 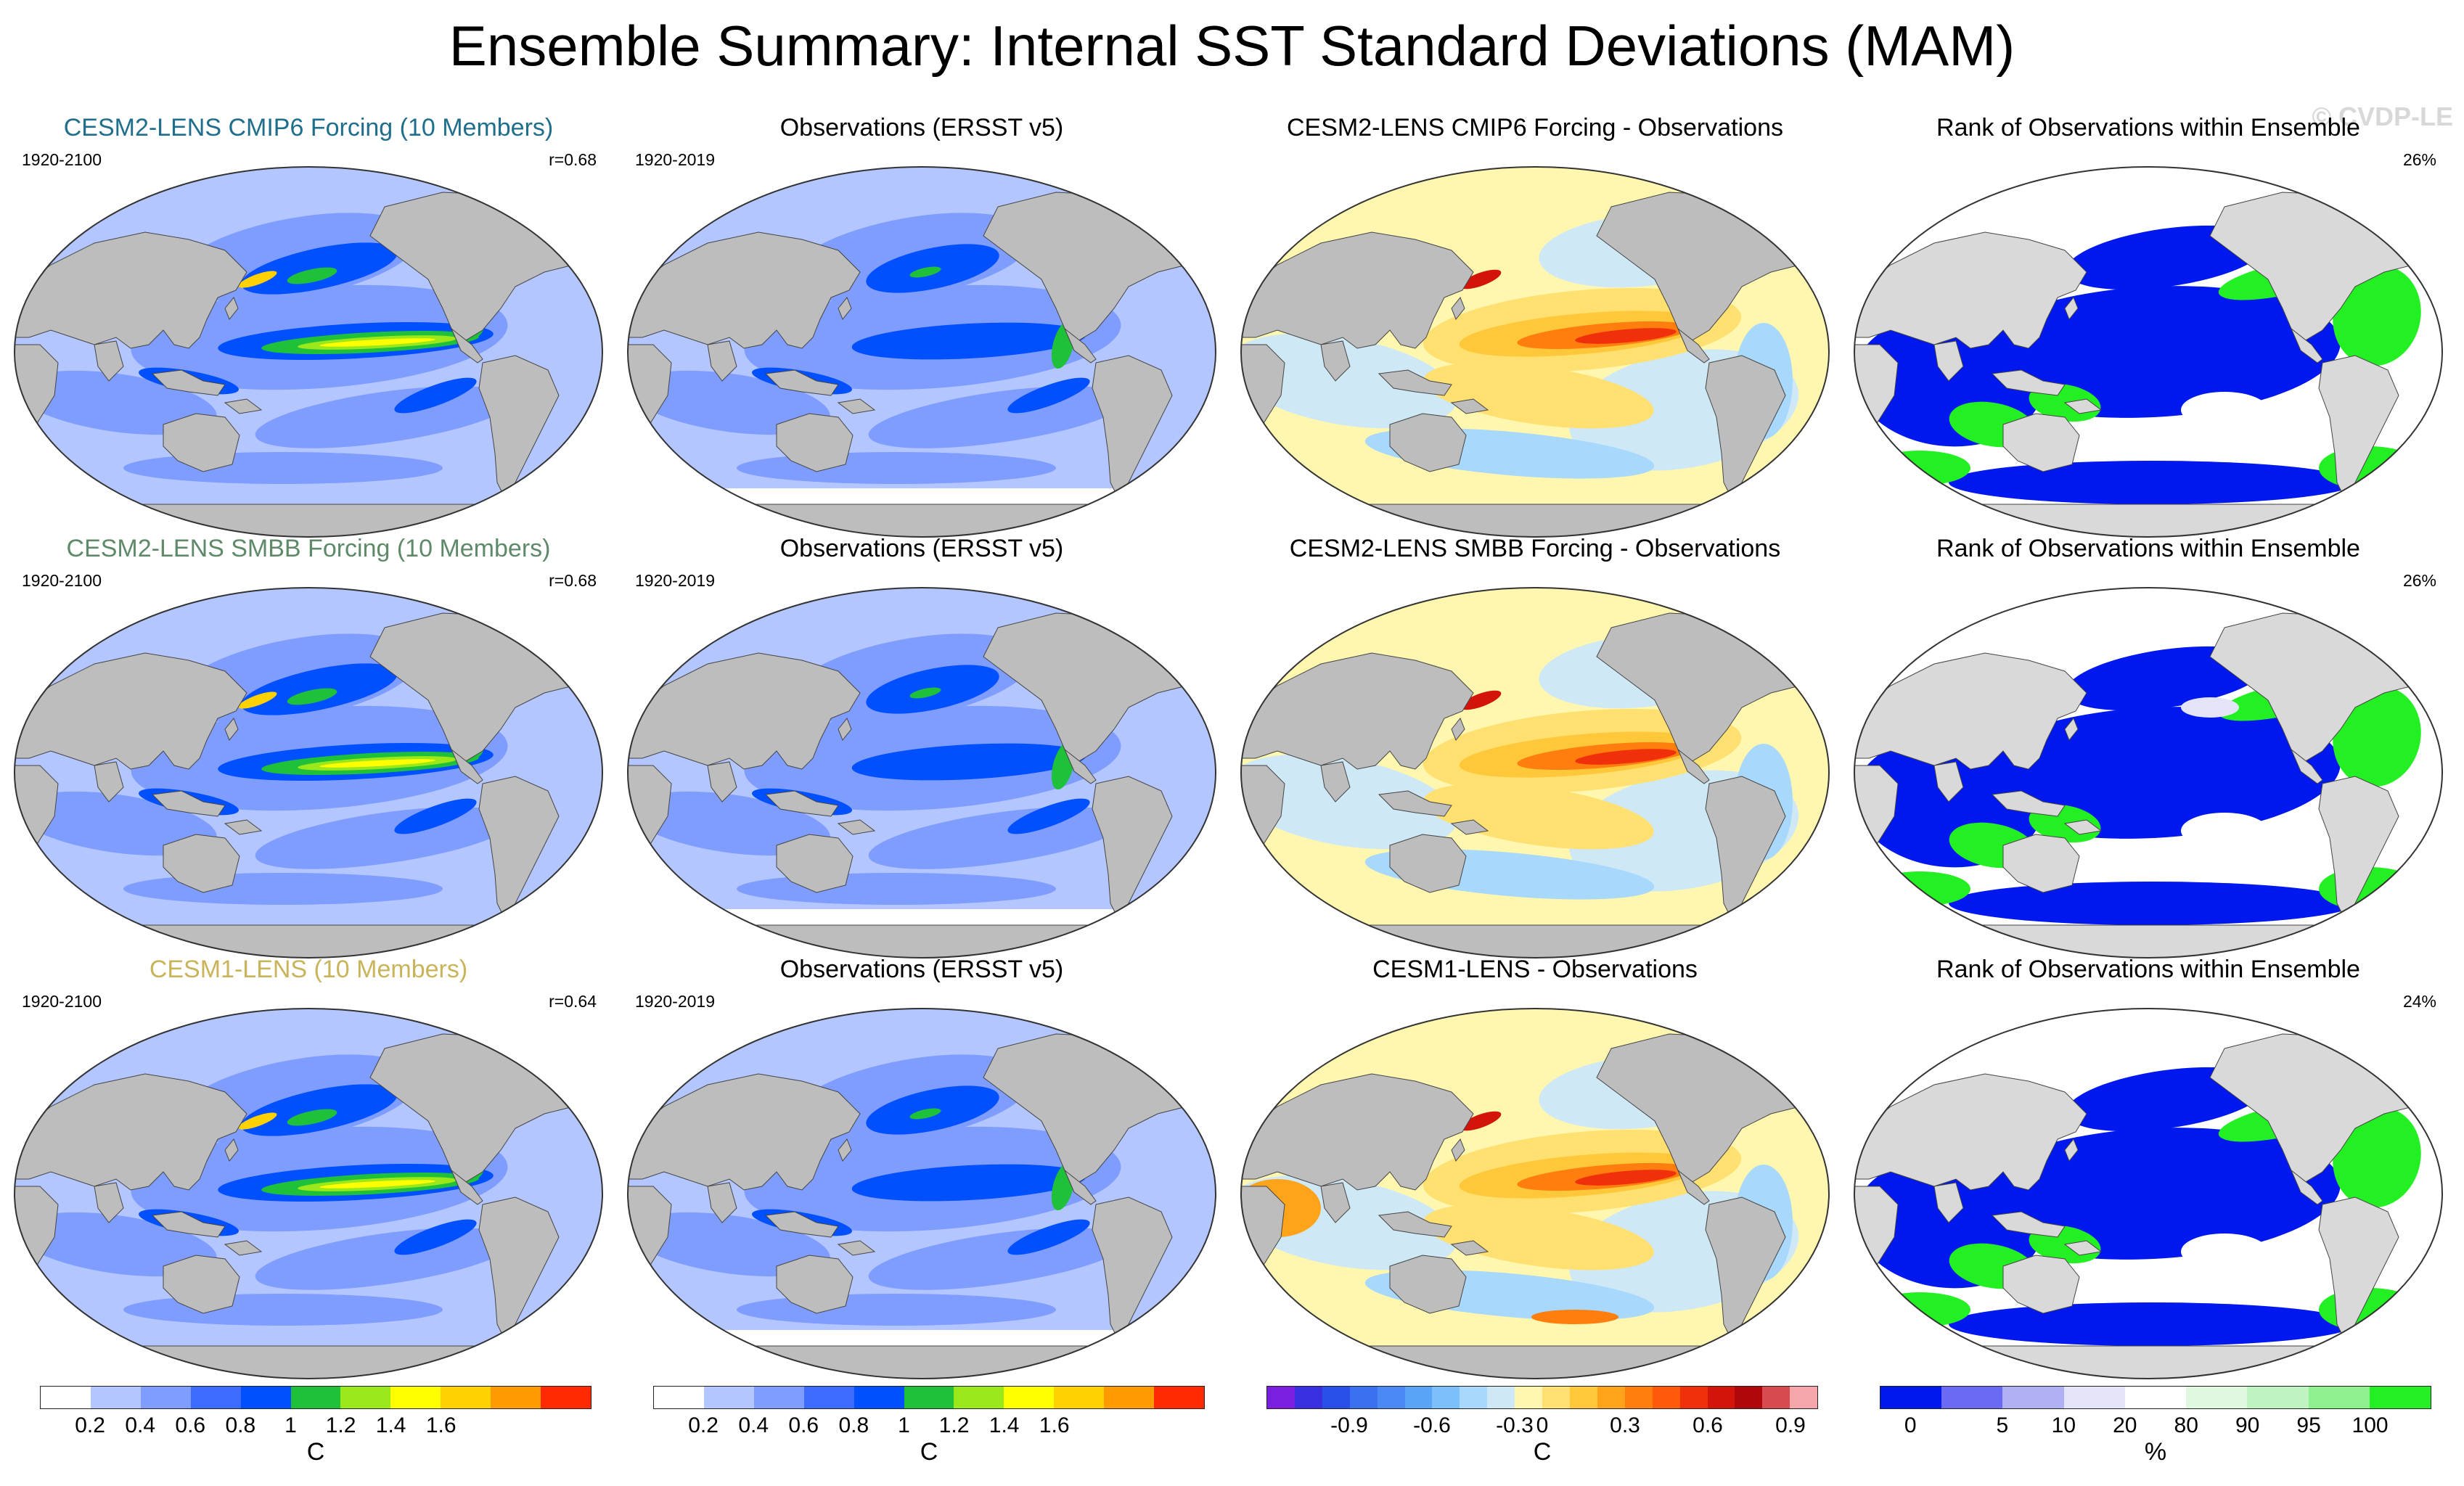 I want to click on map-r2-model, so click(x=308, y=772).